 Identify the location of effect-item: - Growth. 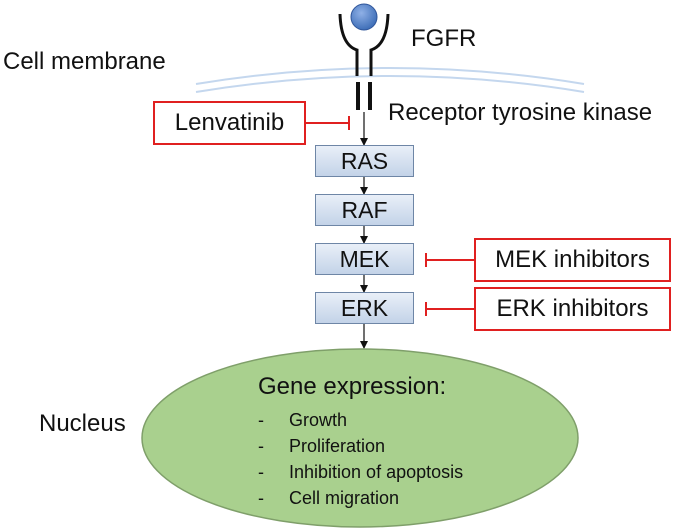
(352, 420).